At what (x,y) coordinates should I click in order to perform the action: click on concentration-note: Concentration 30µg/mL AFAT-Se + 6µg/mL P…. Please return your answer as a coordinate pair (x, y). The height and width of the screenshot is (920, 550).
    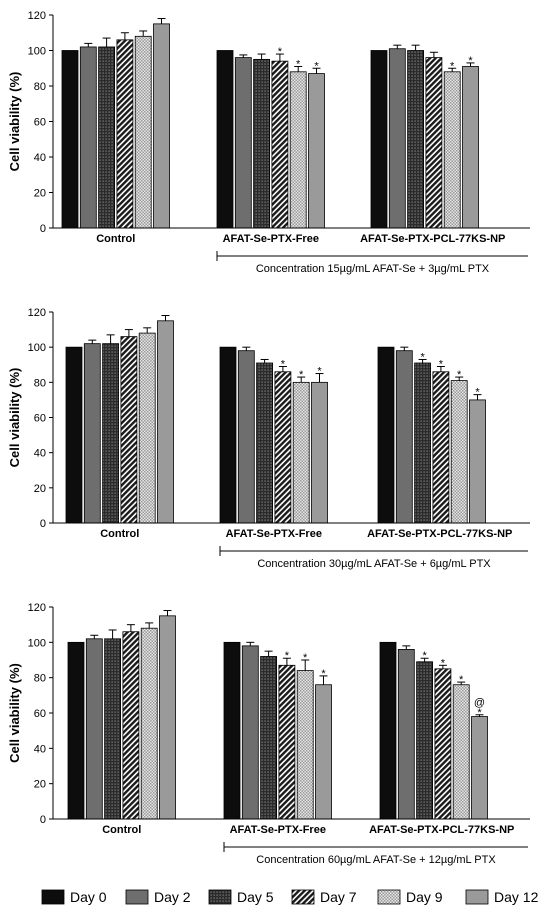
    Looking at the image, I should click on (374, 564).